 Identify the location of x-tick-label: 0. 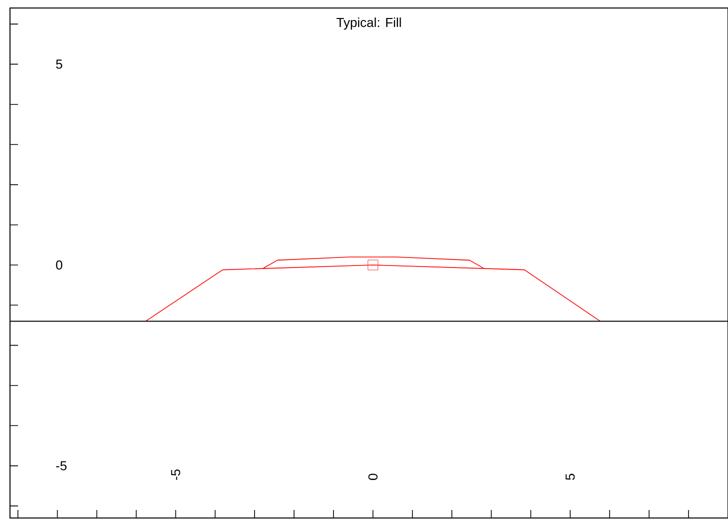
(373, 477).